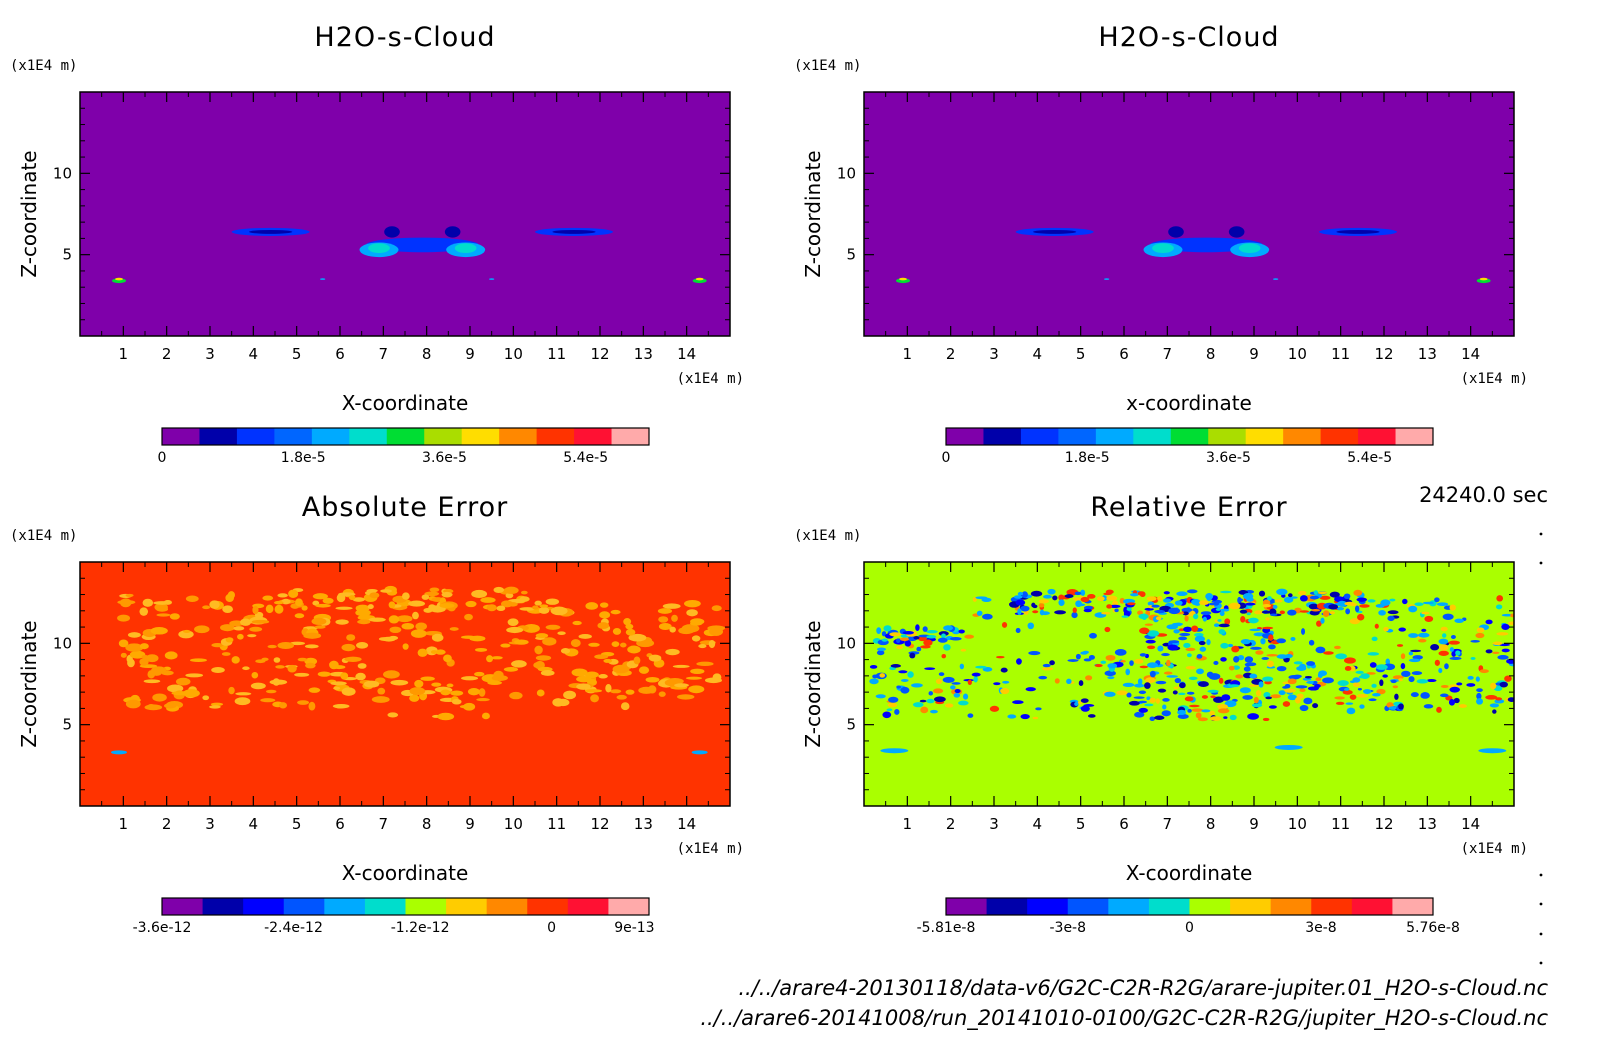  Describe the element at coordinates (409, 255) in the screenshot. I see `field-features` at that location.